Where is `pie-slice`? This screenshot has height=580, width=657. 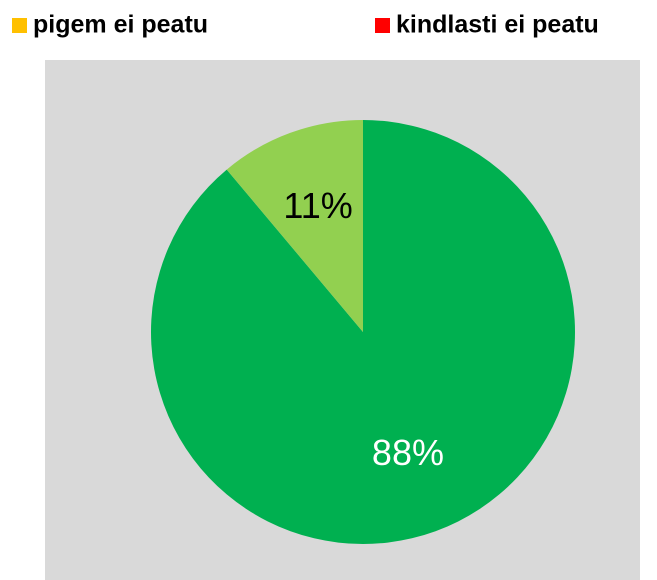 pie-slice is located at coordinates (294, 226).